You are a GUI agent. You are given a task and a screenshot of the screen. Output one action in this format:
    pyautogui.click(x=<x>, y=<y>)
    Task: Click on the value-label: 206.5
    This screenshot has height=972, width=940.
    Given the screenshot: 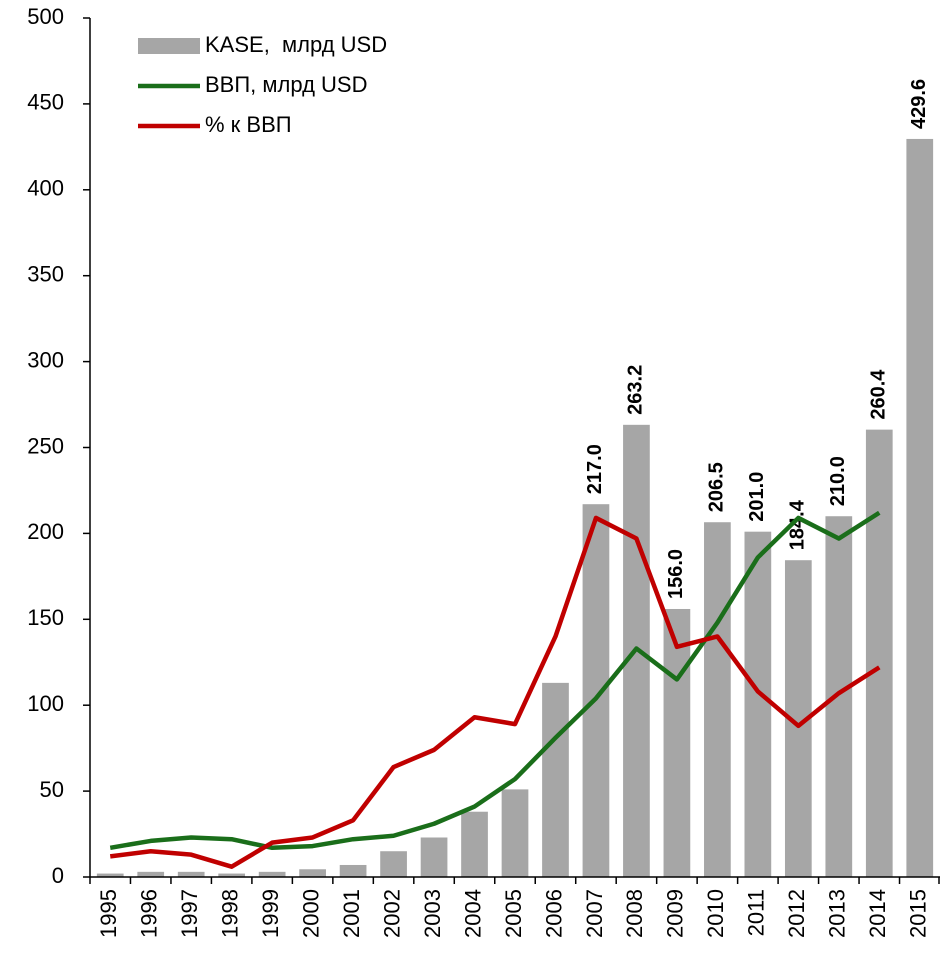 What is the action you would take?
    pyautogui.click(x=717, y=487)
    